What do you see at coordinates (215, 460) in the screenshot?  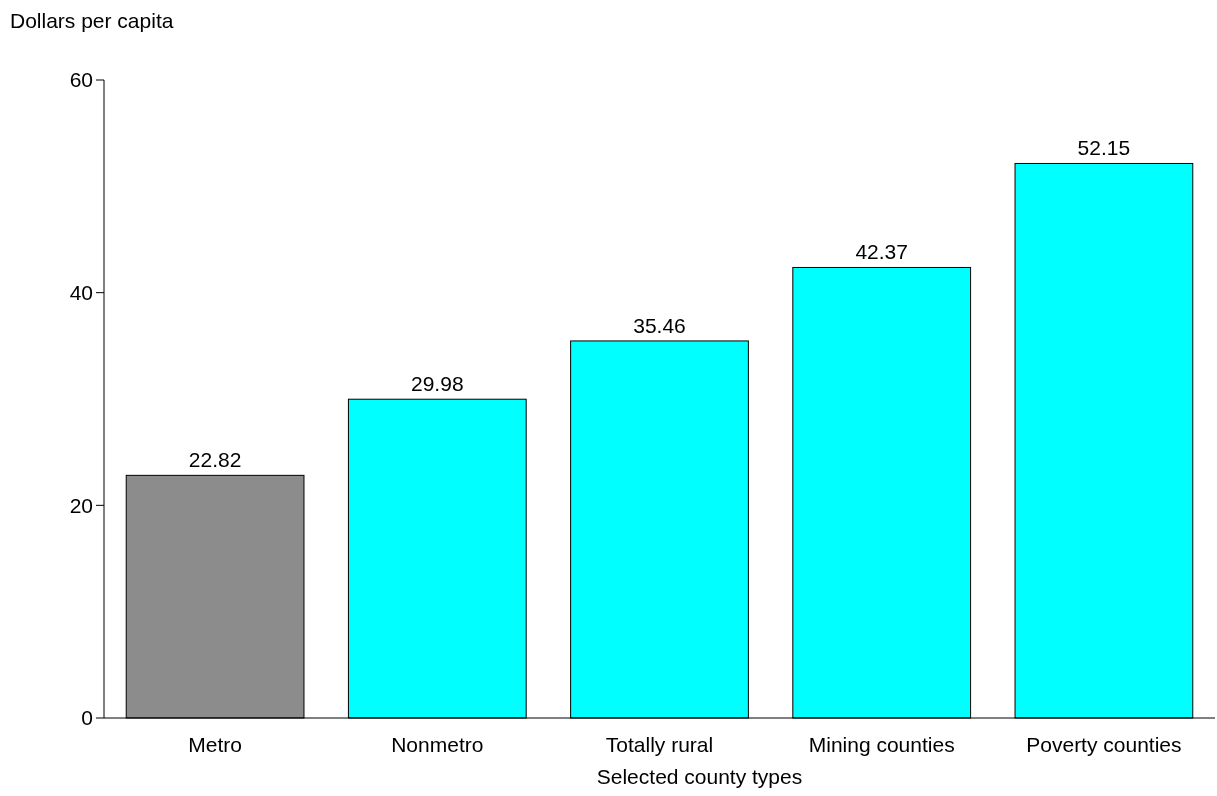 I see `data-label: 22.82` at bounding box center [215, 460].